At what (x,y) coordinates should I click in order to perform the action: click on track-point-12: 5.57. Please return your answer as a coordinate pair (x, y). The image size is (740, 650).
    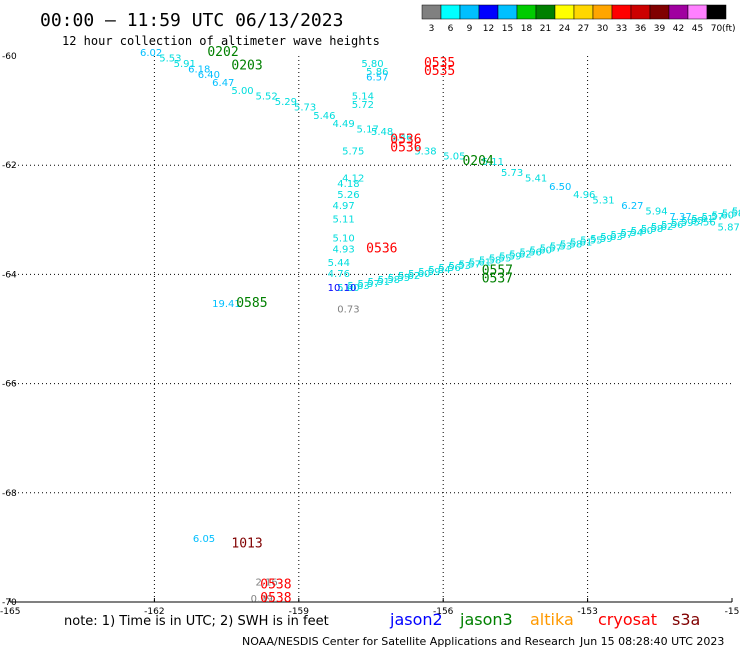
    Looking at the image, I should click on (470, 264).